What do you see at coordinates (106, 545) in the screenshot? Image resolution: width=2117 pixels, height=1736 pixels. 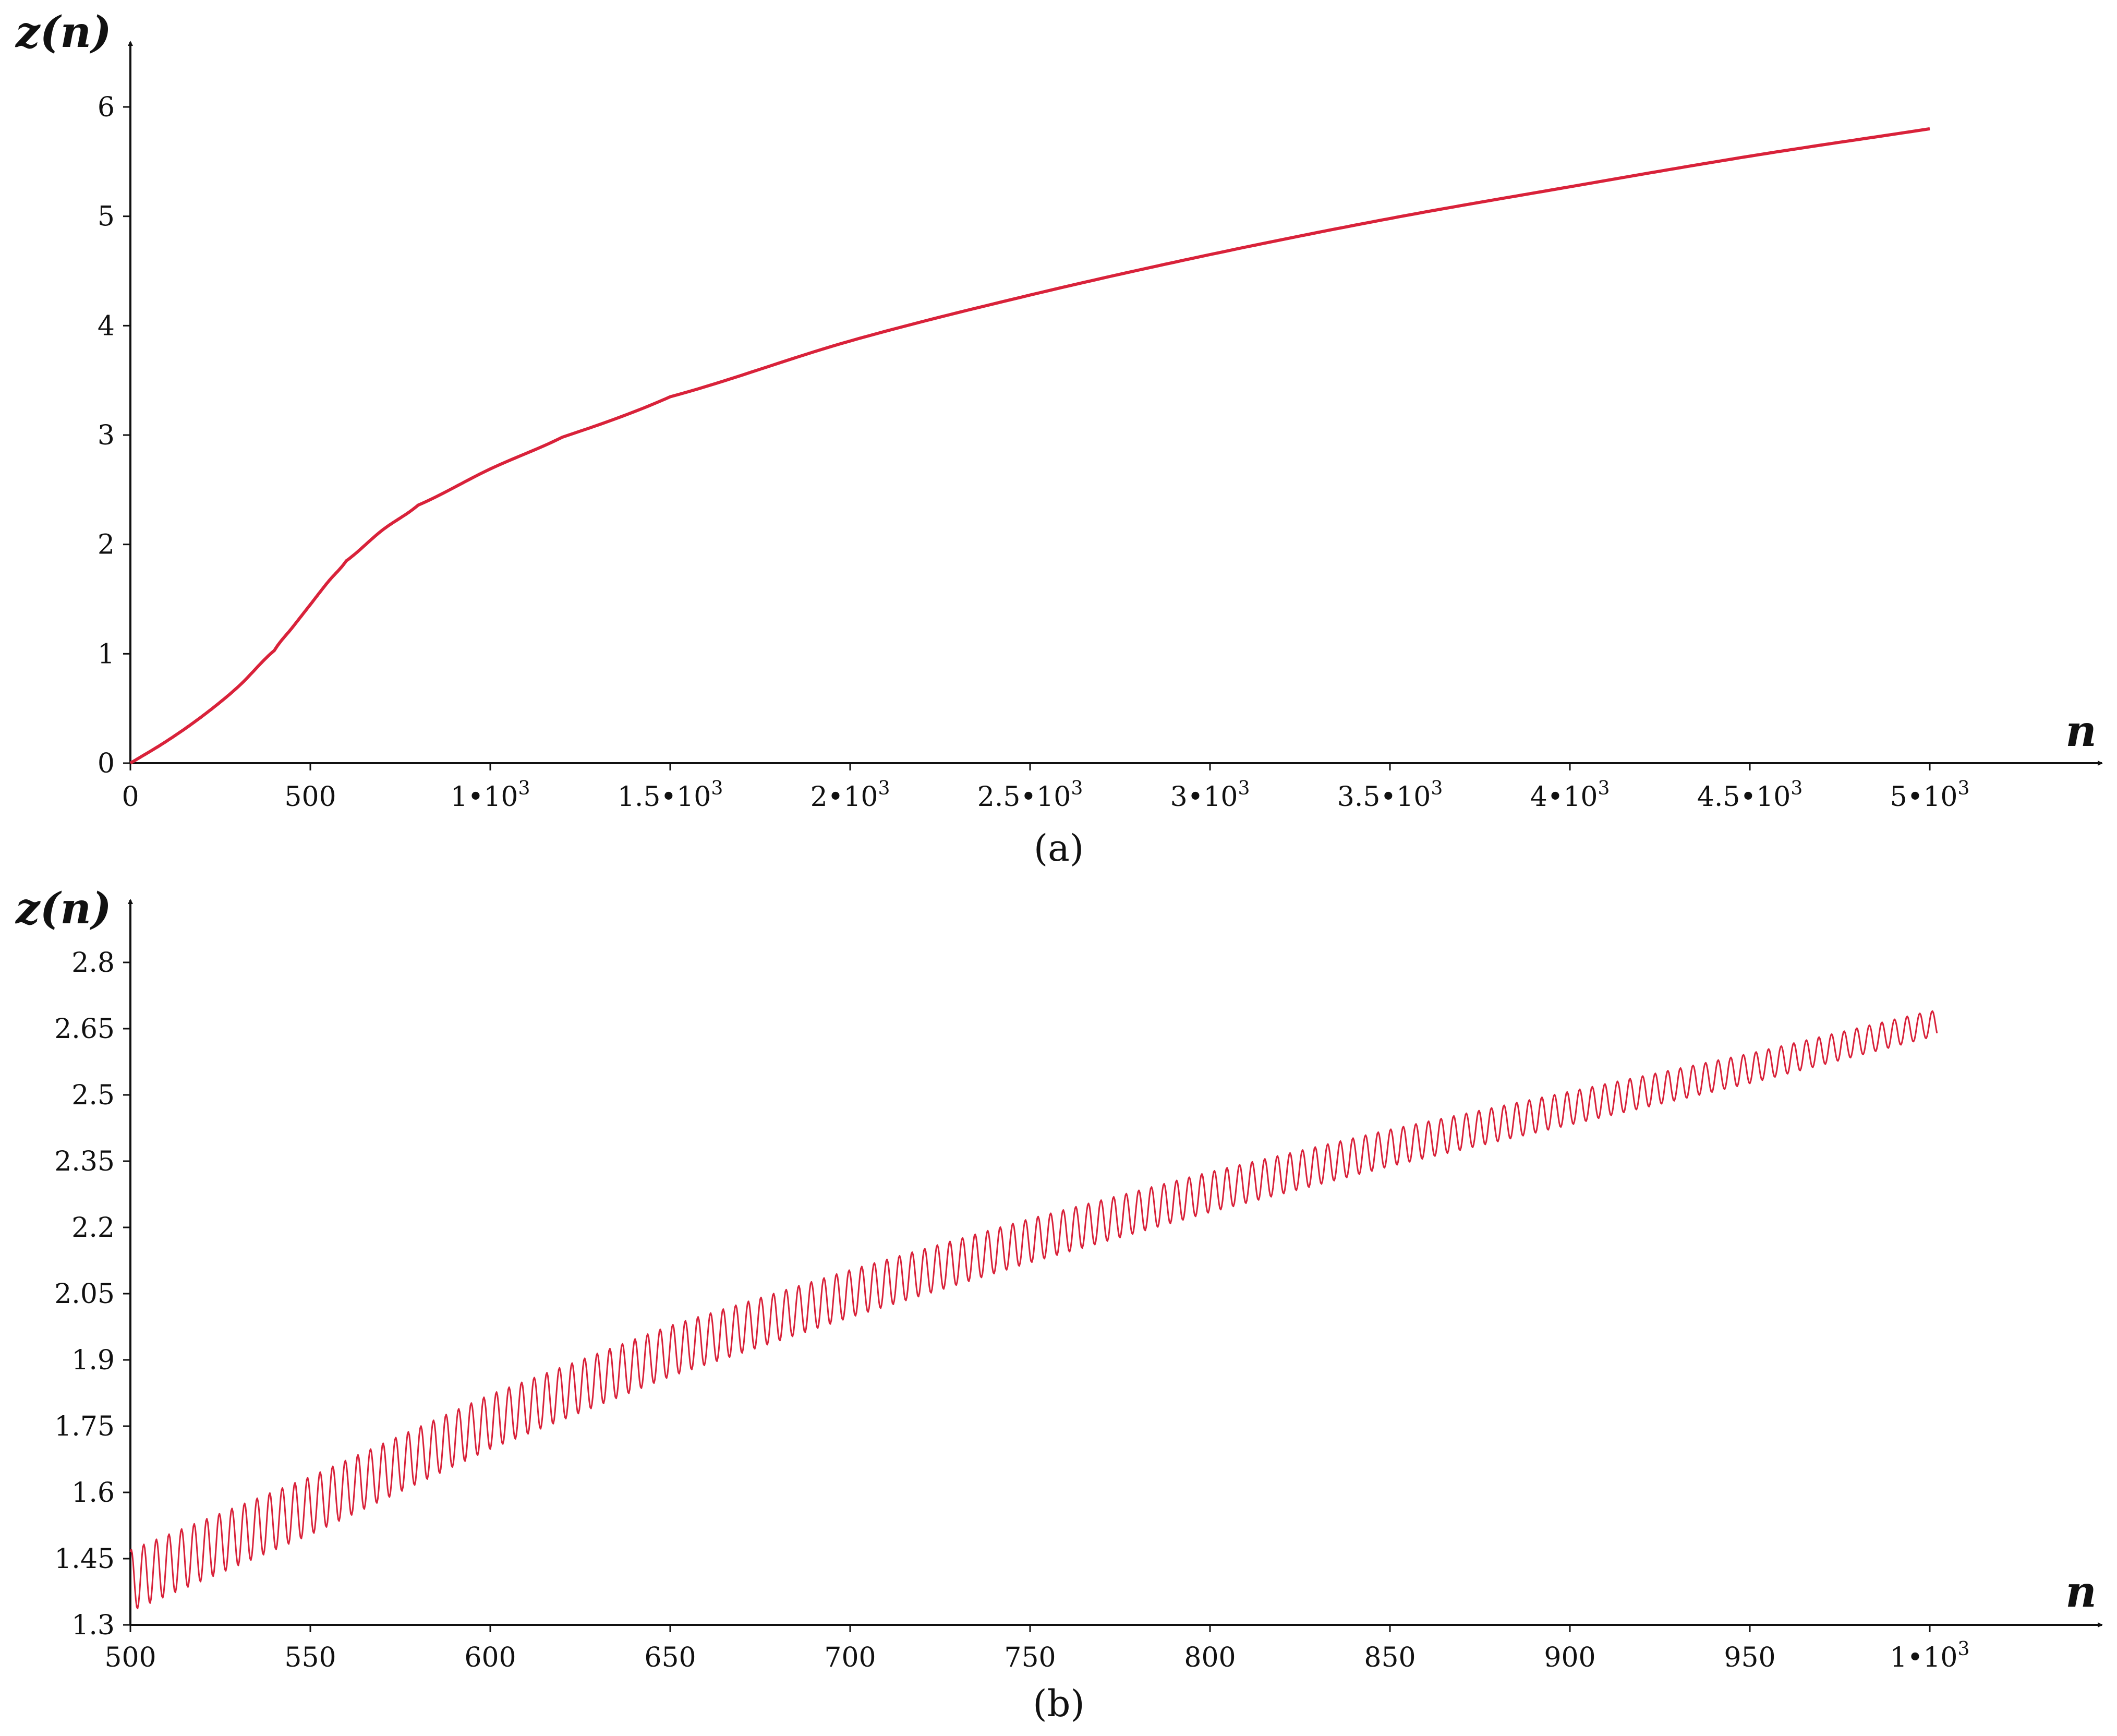 I see `y-tick-label: 2` at bounding box center [106, 545].